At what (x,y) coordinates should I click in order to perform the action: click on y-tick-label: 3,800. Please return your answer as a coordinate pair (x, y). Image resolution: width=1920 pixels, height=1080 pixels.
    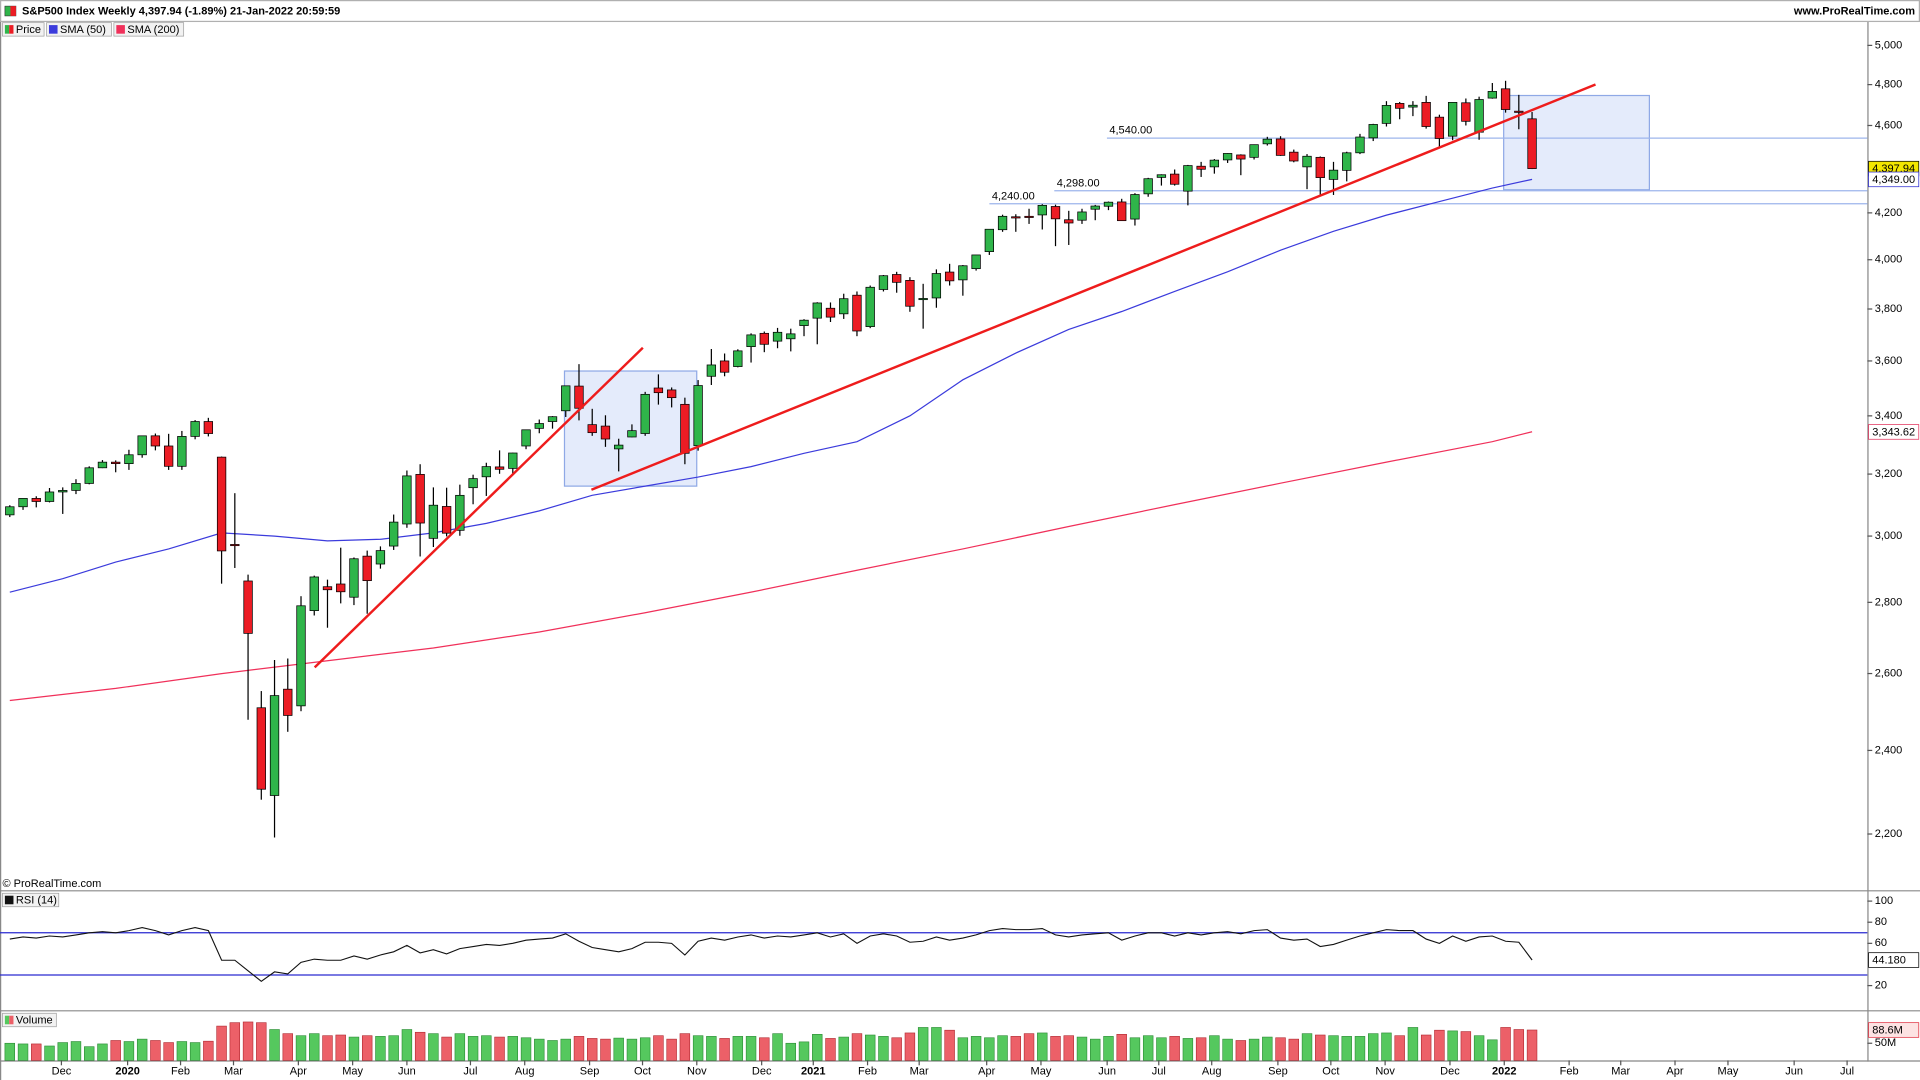
    Looking at the image, I should click on (1889, 309).